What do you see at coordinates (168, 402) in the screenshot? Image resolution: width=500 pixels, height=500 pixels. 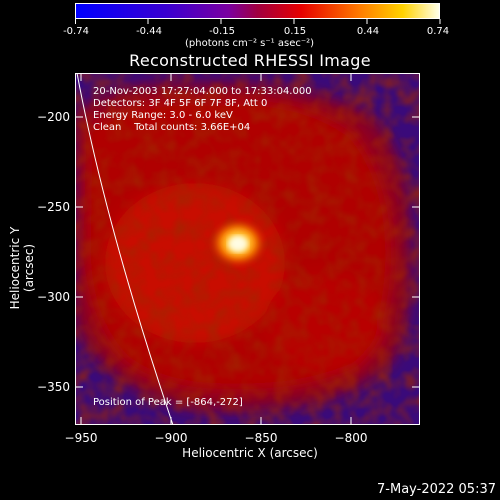 I see `peak-position-label: Position of Peak = [-864,-272]` at bounding box center [168, 402].